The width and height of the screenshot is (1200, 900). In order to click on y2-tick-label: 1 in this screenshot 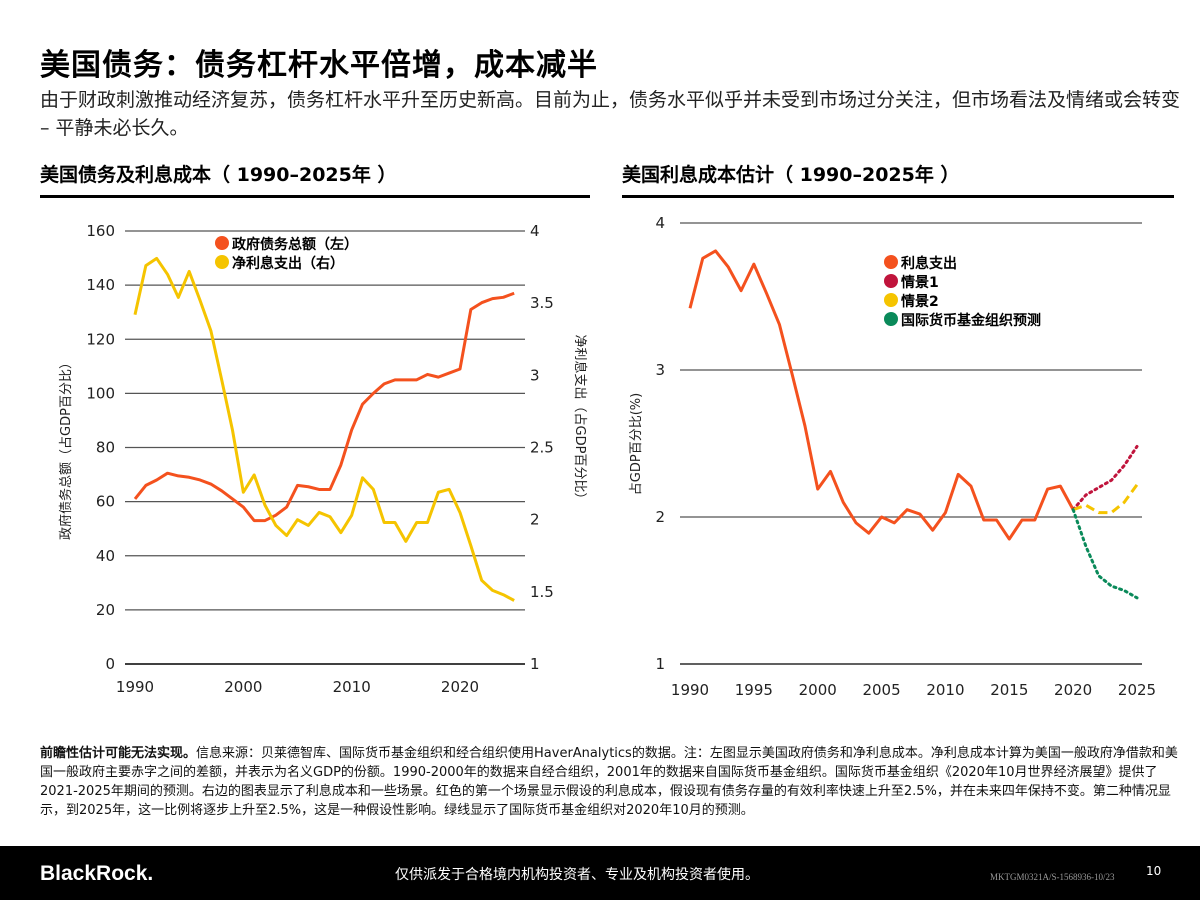, I will do `click(535, 664)`.